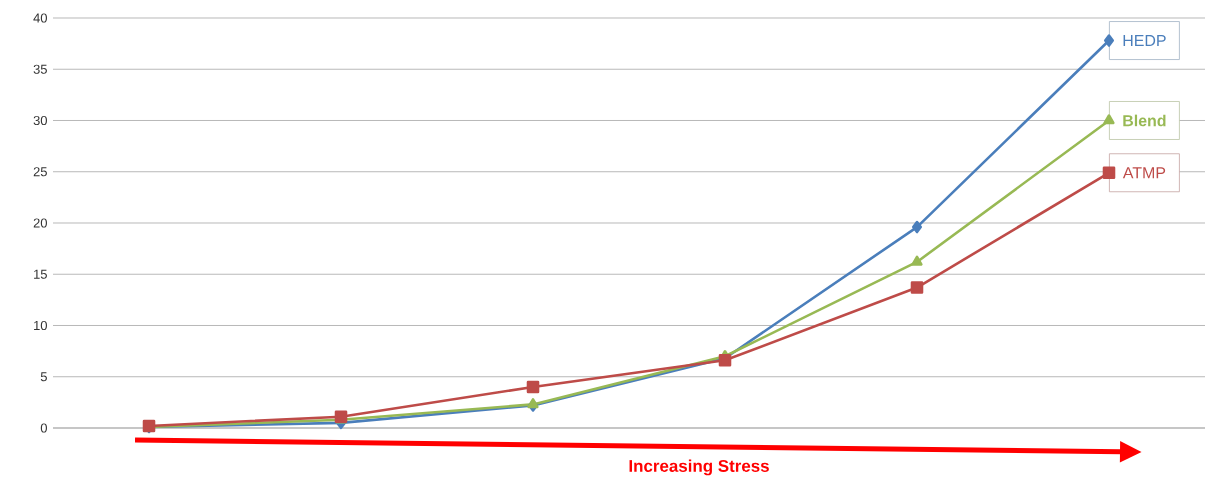 This screenshot has width=1216, height=489. I want to click on y-tick-label: 20, so click(40, 223).